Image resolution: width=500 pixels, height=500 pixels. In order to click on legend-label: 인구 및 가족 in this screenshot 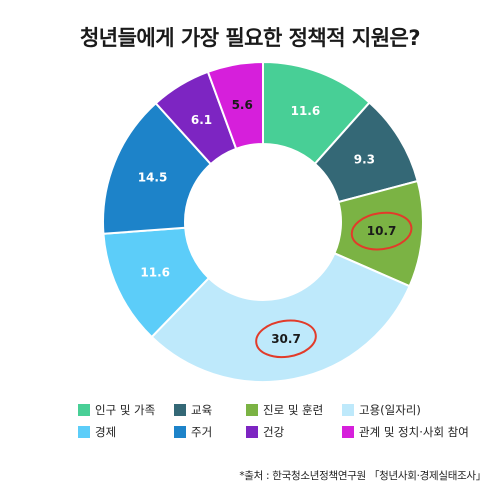, I will do `click(125, 410)`.